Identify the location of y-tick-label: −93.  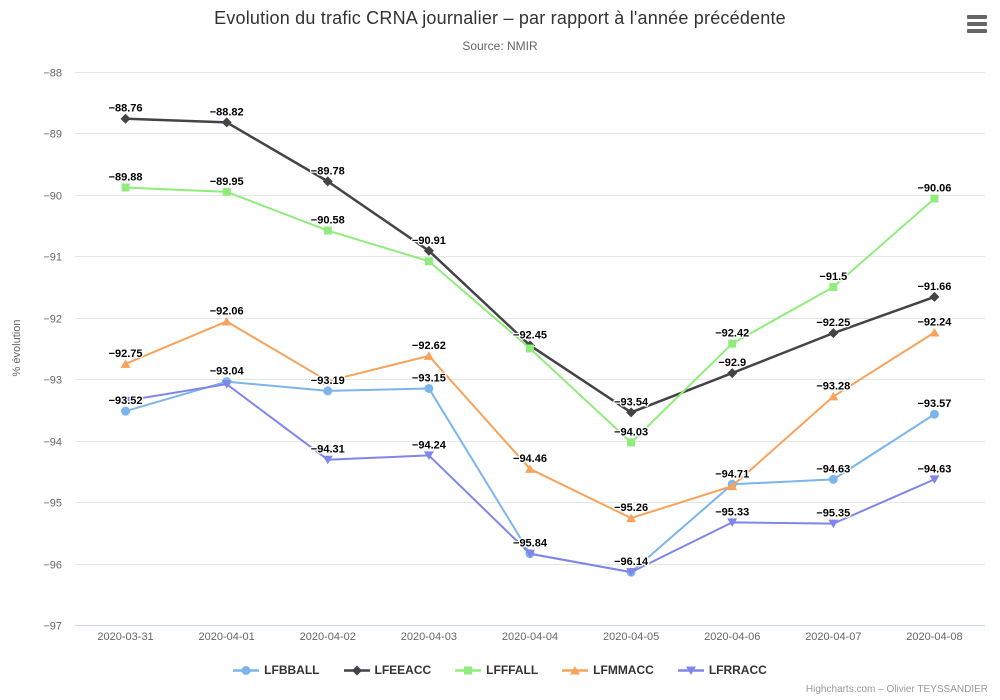
(52, 381).